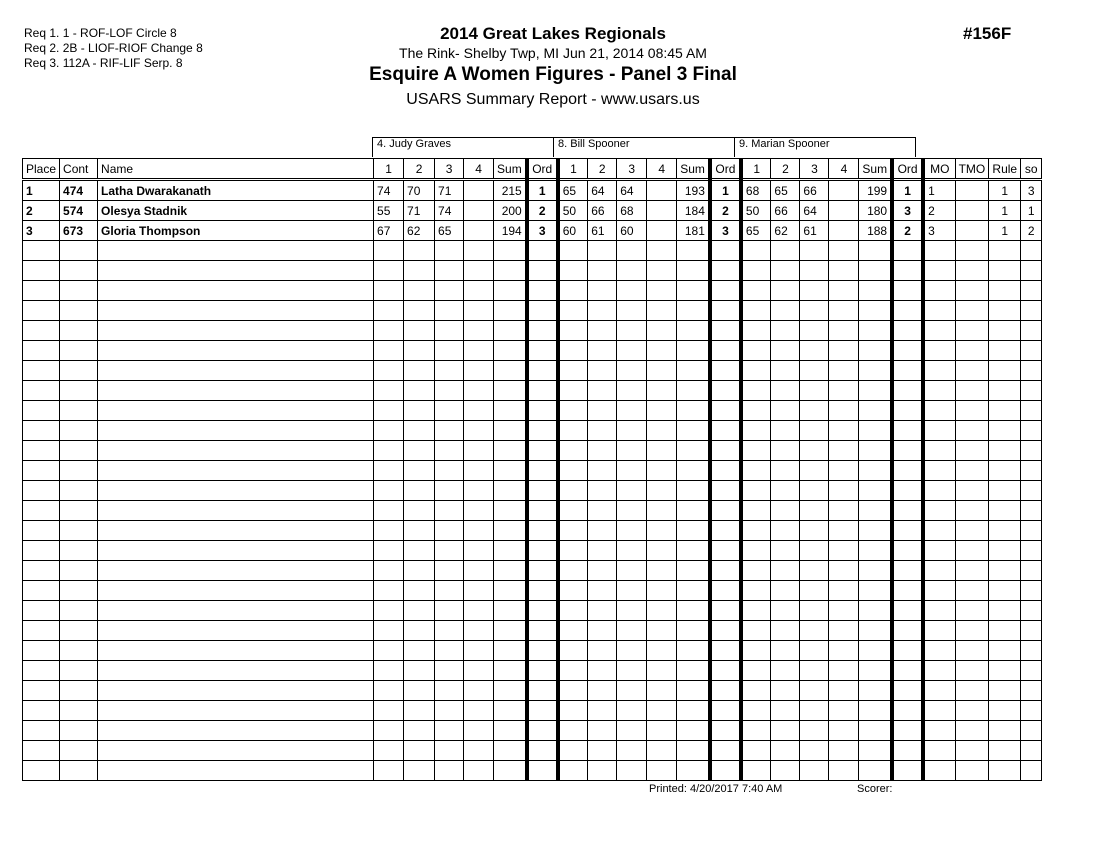  What do you see at coordinates (100, 33) in the screenshot?
I see `requirement-1: Req 1. 1 - ROF-LOF Circle 8` at bounding box center [100, 33].